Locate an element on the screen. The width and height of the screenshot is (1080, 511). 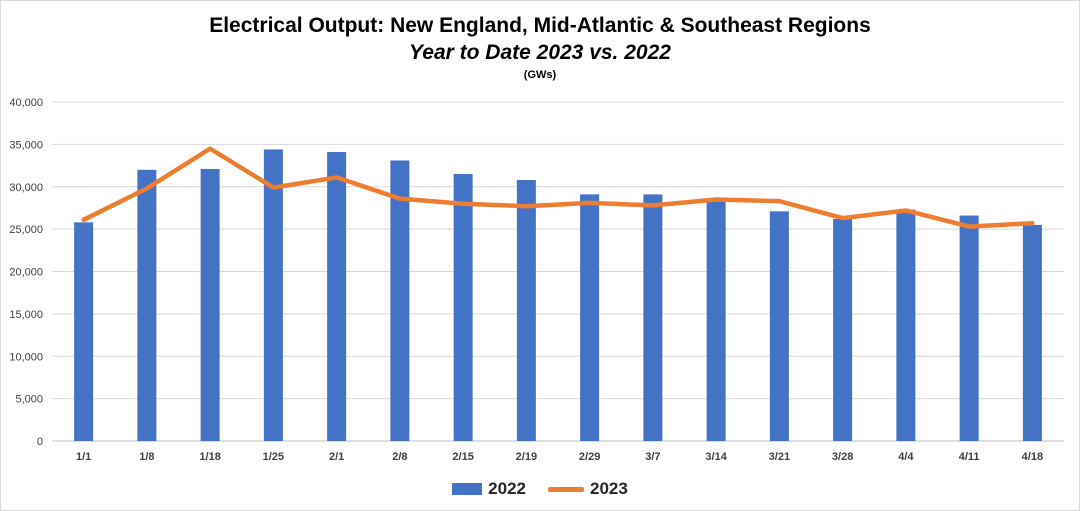
x-tick-label: 3/14 is located at coordinates (716, 457).